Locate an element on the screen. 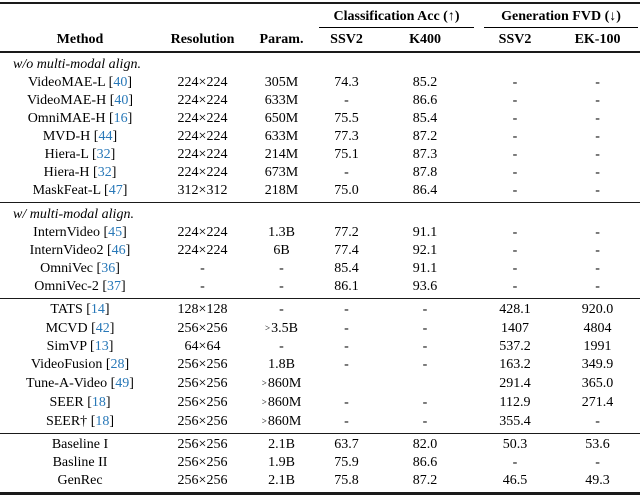 The image size is (640, 496). fvd-ek100-cell: 1991 is located at coordinates (597, 346).